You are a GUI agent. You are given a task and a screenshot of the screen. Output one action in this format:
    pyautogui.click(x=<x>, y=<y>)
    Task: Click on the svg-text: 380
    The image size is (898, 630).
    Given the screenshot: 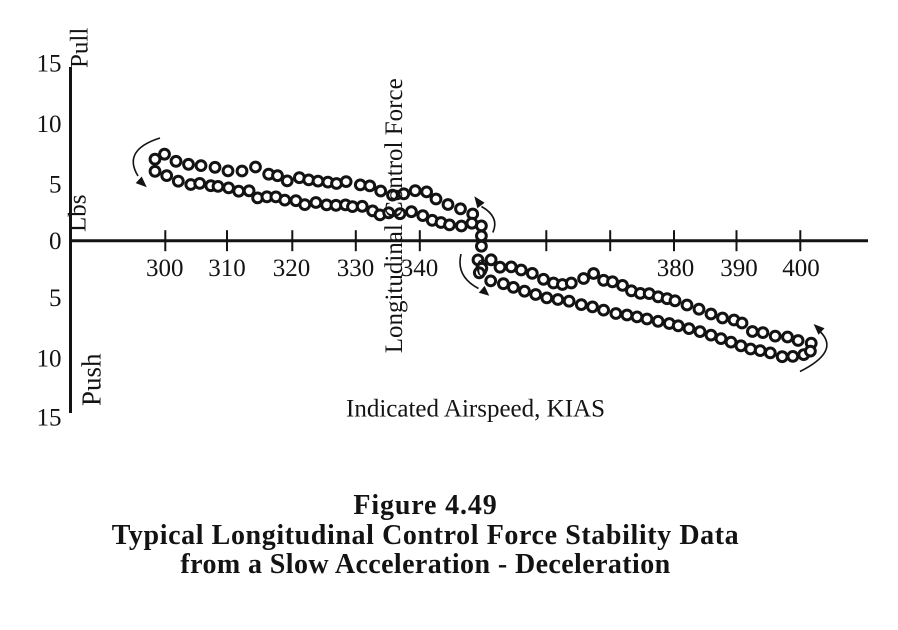 What is the action you would take?
    pyautogui.click(x=676, y=268)
    